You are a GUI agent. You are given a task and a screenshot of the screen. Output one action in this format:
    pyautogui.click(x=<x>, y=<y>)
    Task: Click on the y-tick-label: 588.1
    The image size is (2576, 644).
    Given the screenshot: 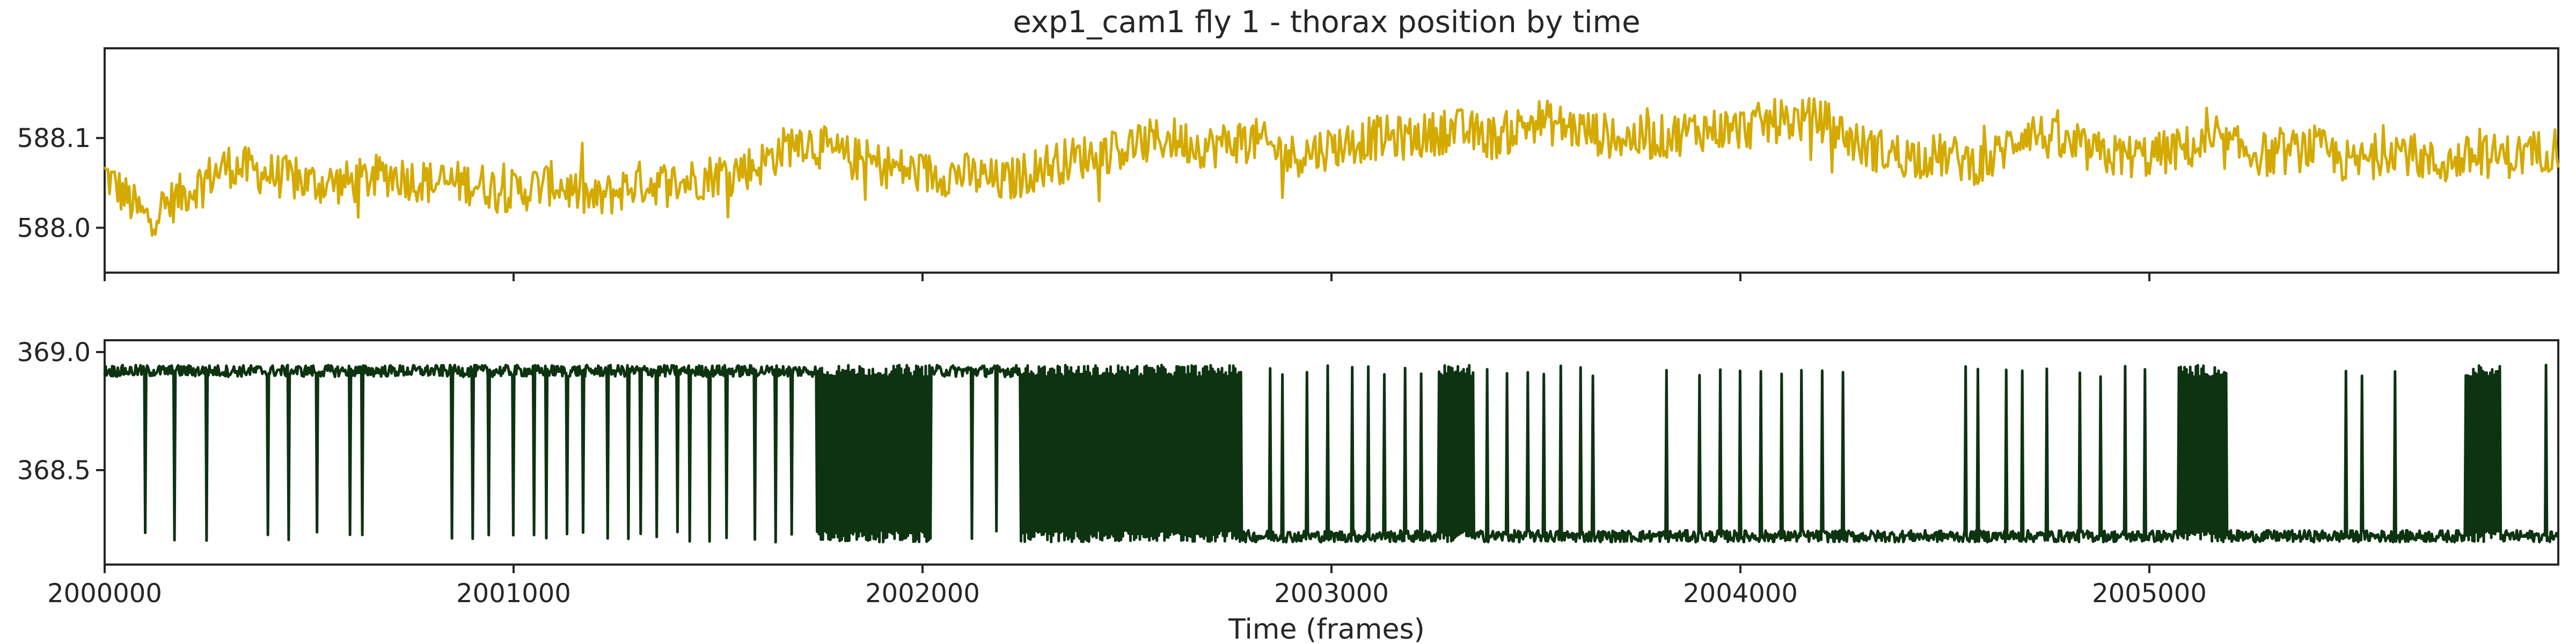 What is the action you would take?
    pyautogui.click(x=54, y=138)
    